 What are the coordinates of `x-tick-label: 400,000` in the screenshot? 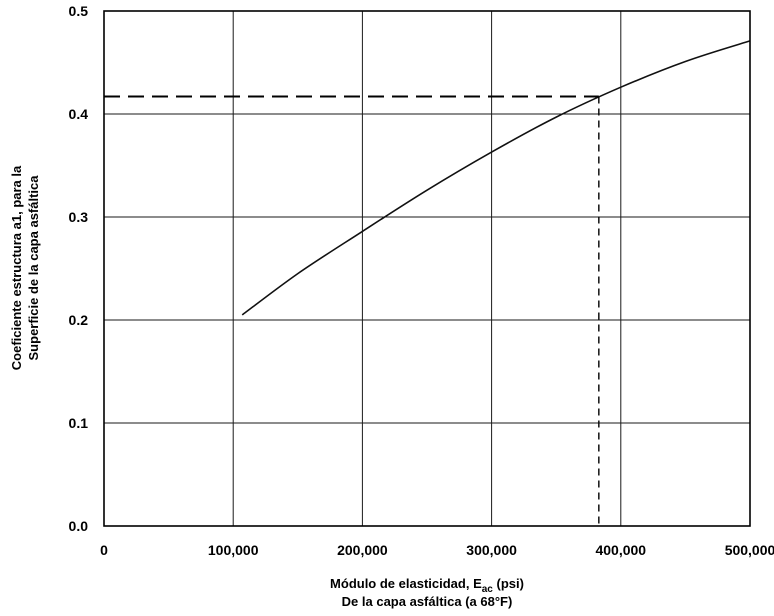 It's located at (620, 550).